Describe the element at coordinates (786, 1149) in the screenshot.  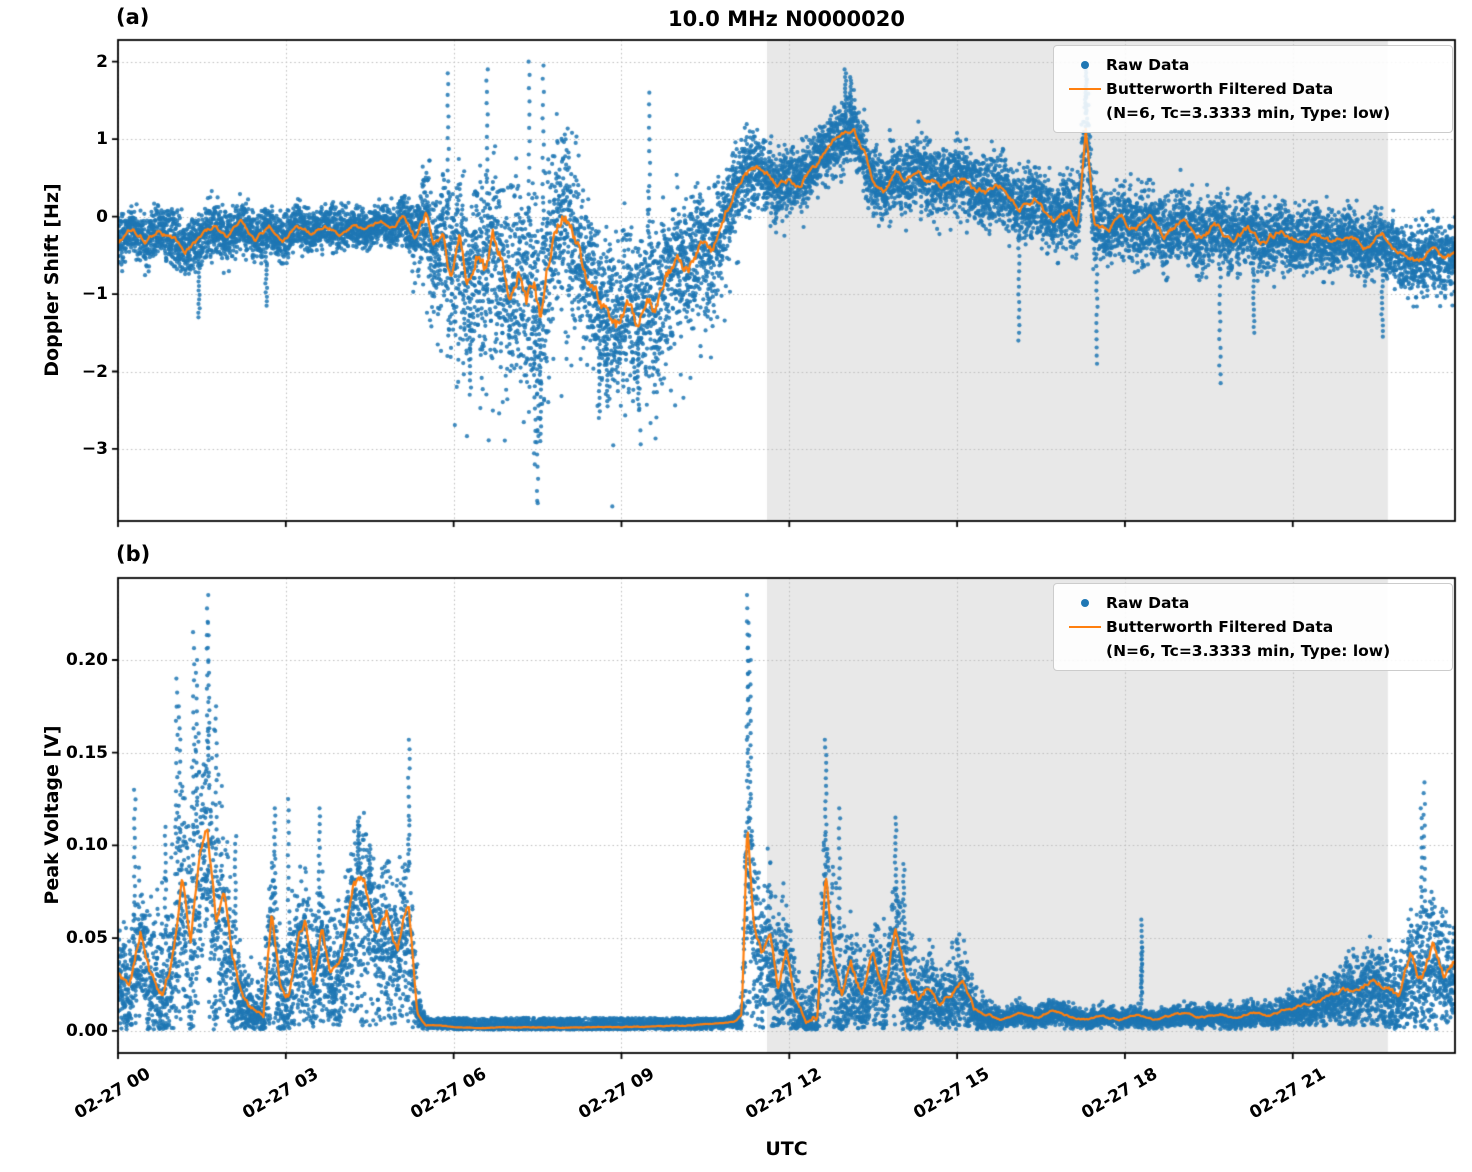
I see `x-axis-label: UTC` at that location.